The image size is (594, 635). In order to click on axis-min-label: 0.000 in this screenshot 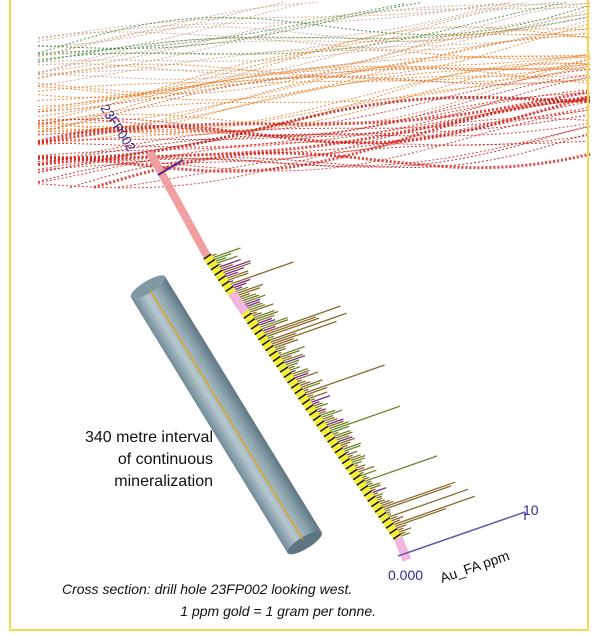, I will do `click(405, 575)`.